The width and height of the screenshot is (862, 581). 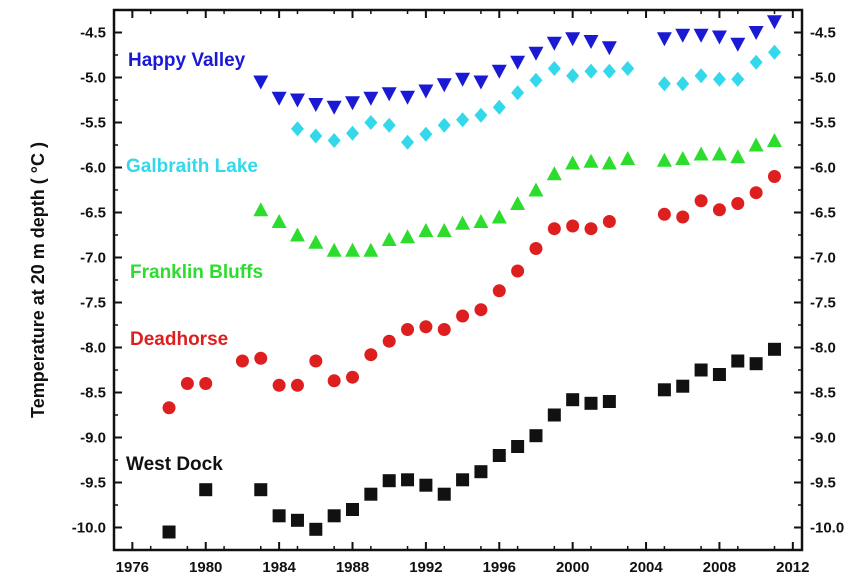 I want to click on y-tick-label-left: -6.5, so click(x=93, y=213).